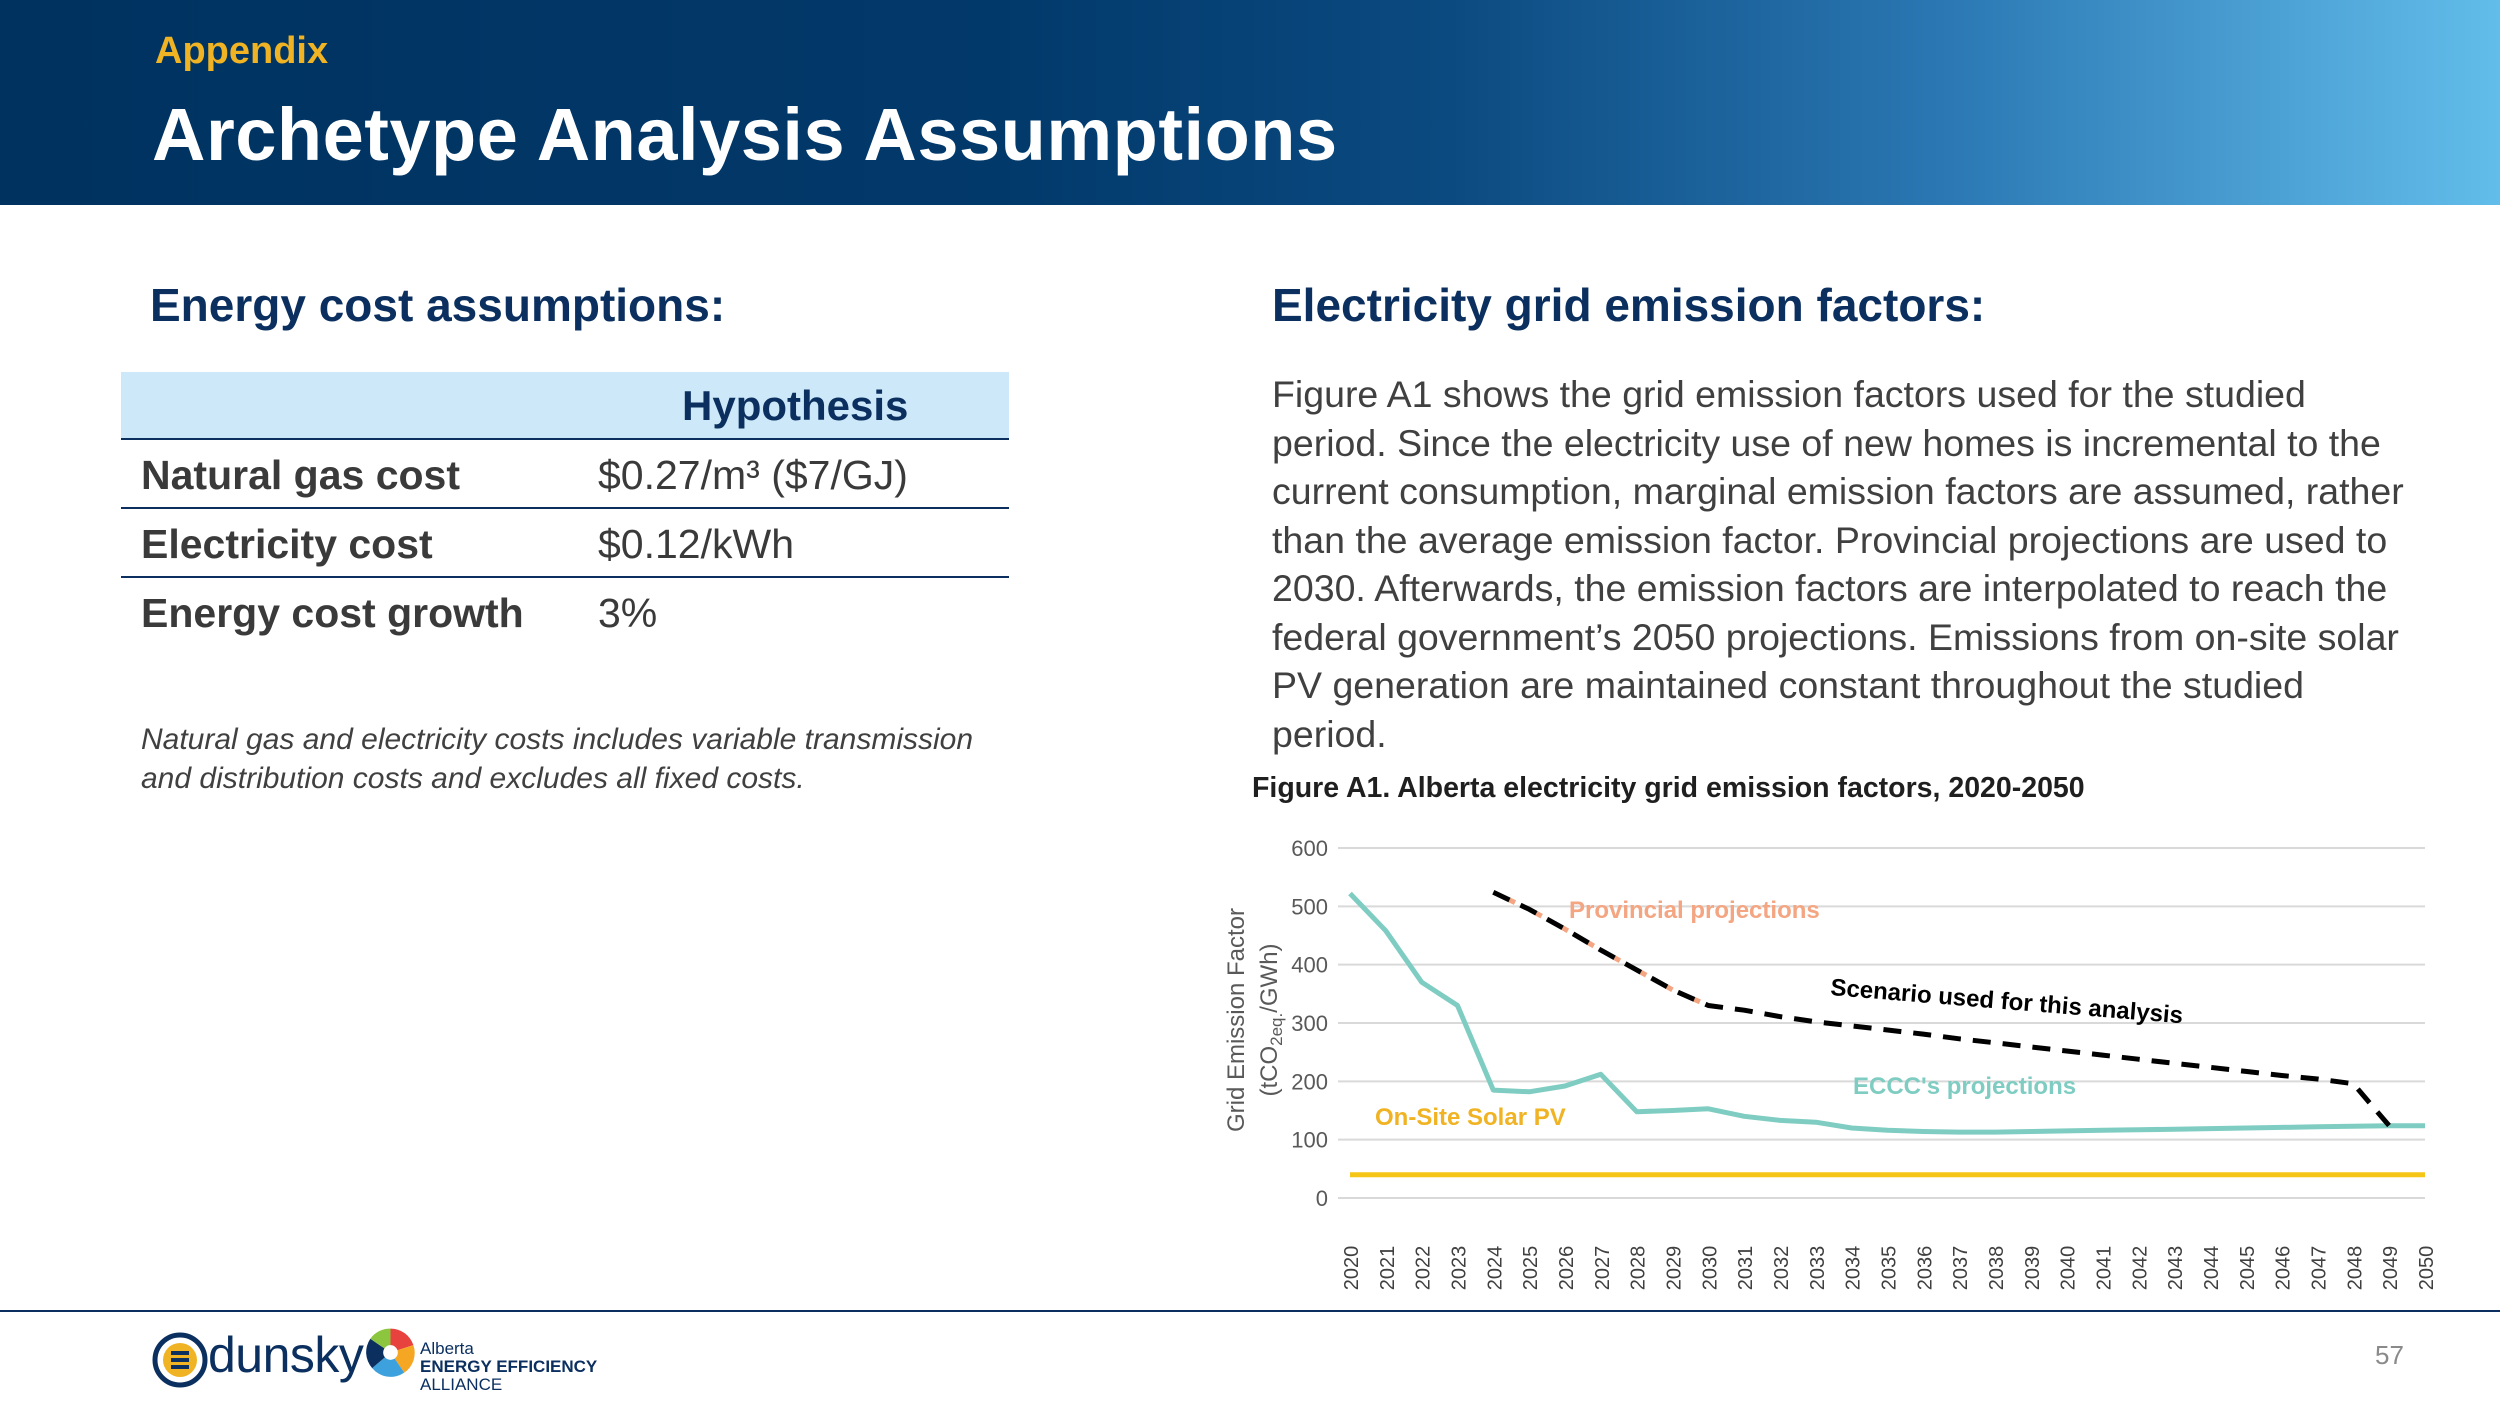 The width and height of the screenshot is (2500, 1416). I want to click on dunsky-wordmark: dunsky, so click(286, 1355).